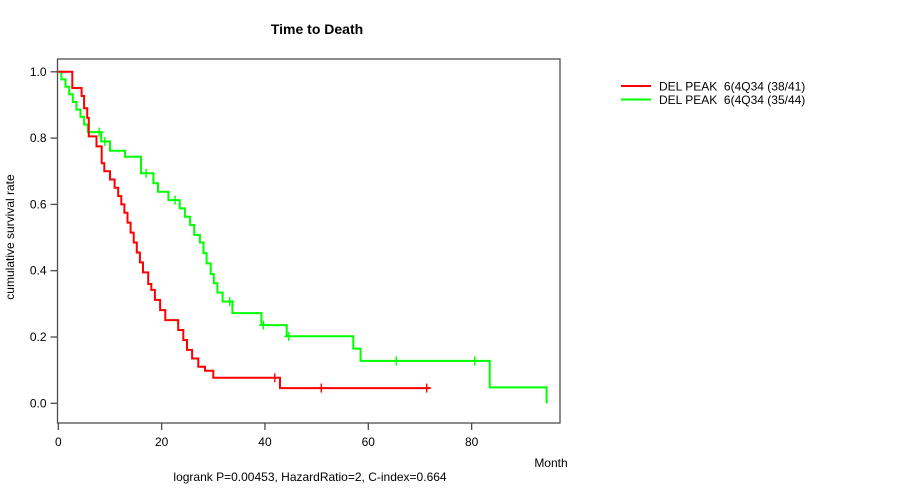 The width and height of the screenshot is (900, 500). What do you see at coordinates (44, 237) in the screenshot?
I see `y-axis: 0.0 0.2 0.4 0.6 0.8 1.0` at bounding box center [44, 237].